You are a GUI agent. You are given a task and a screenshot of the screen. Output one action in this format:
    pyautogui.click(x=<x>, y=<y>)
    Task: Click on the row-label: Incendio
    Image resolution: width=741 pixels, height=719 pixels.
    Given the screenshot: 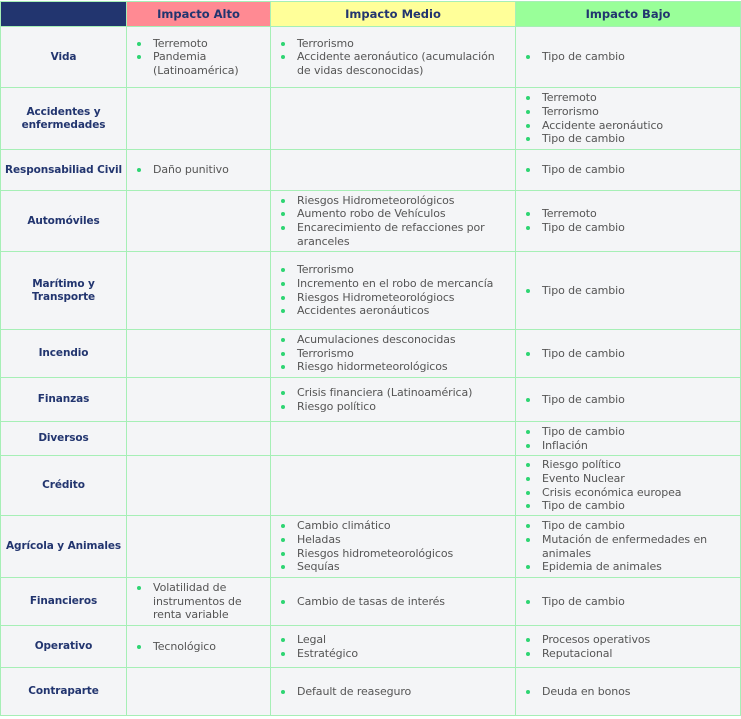 What is the action you would take?
    pyautogui.click(x=63, y=353)
    